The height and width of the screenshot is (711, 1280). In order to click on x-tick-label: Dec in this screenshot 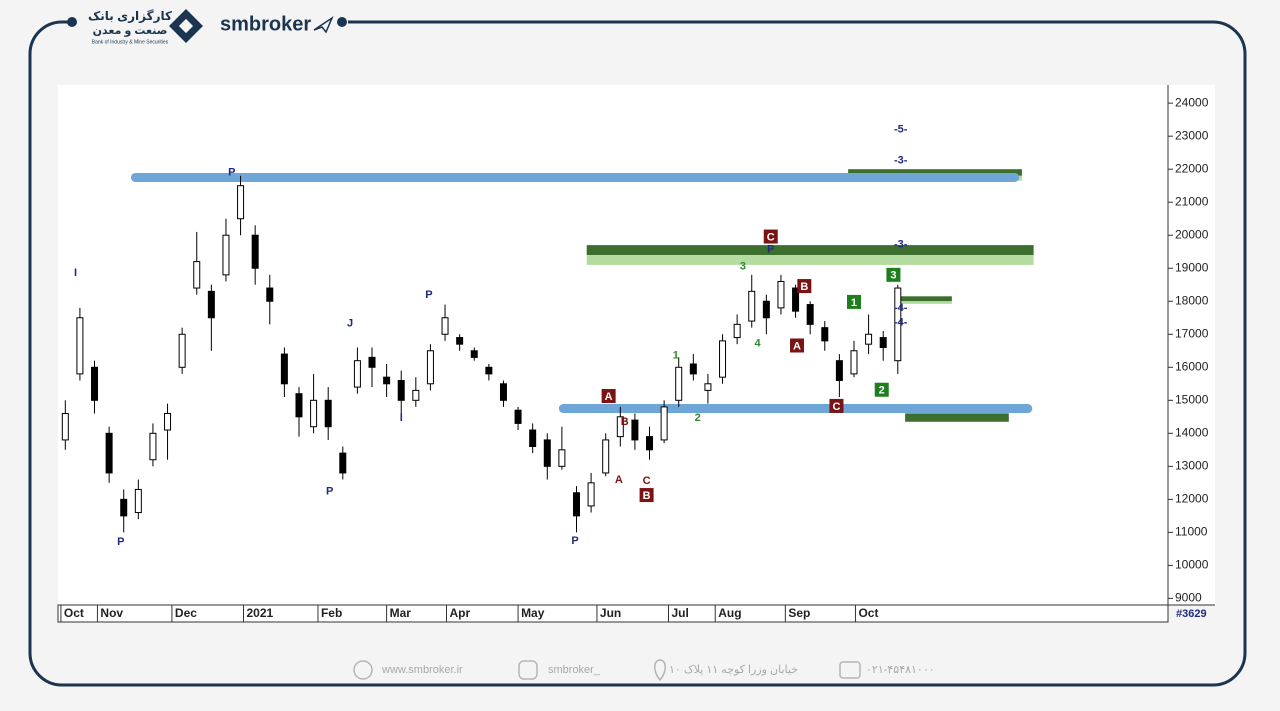, I will do `click(186, 613)`.